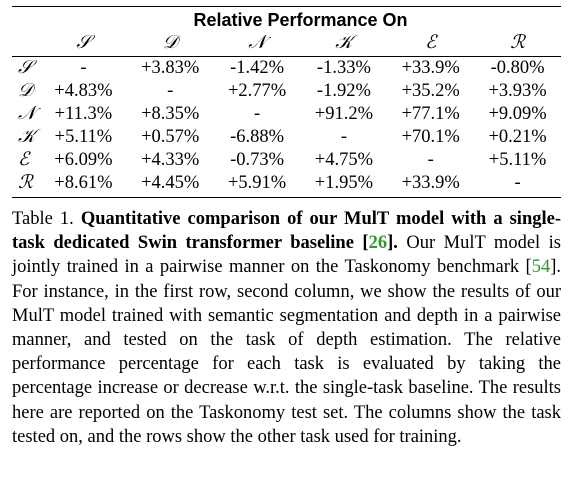  Describe the element at coordinates (27, 137) in the screenshot. I see `row-header: 𝒦` at that location.